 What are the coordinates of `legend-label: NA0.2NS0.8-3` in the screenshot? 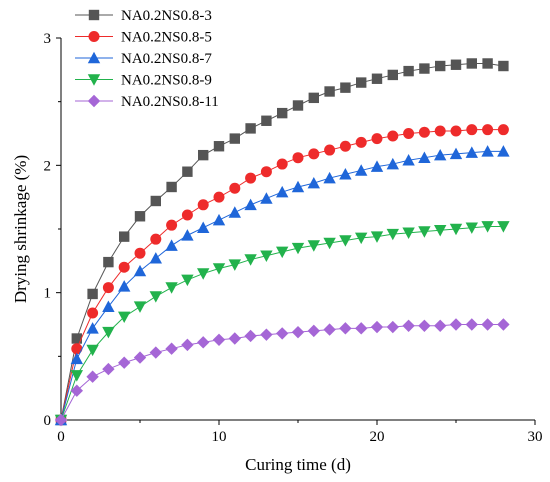 It's located at (166, 16).